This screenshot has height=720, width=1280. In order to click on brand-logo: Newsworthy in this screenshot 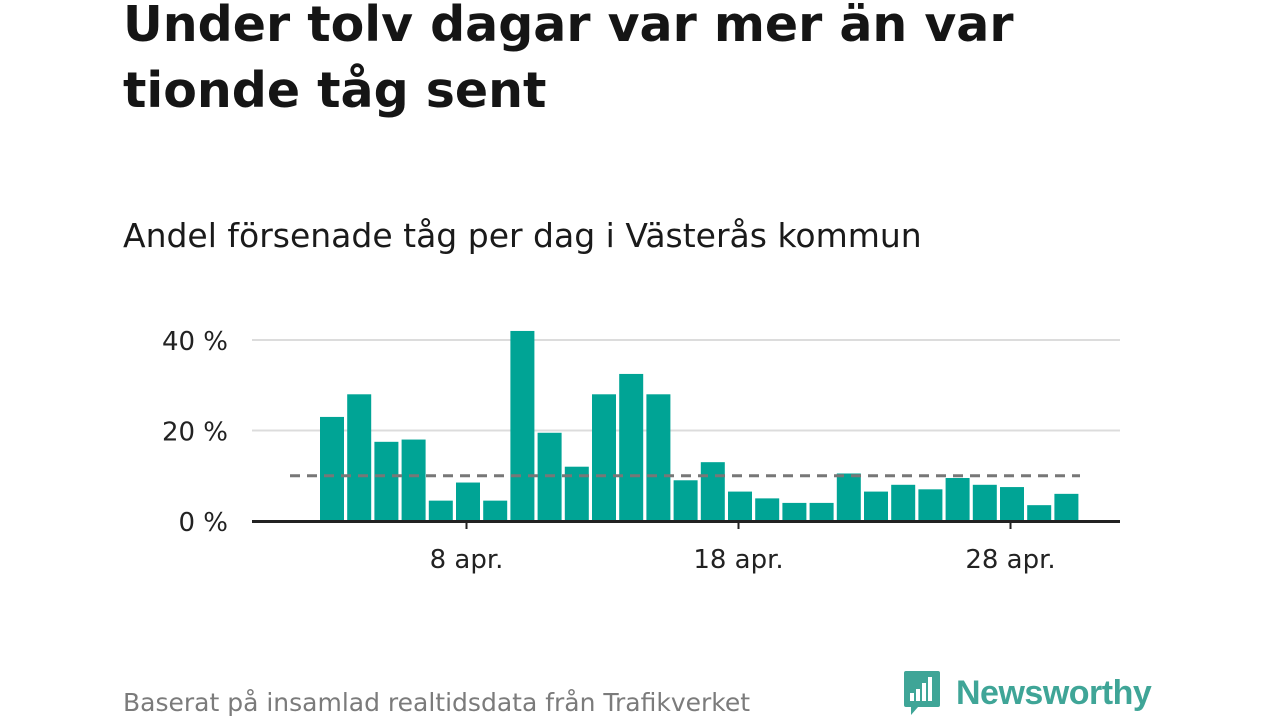, I will do `click(1027, 693)`.